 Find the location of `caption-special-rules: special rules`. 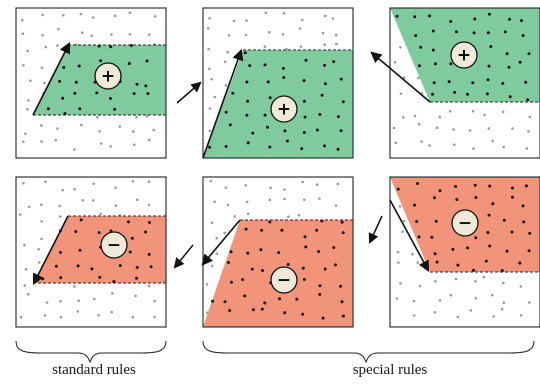

caption-special-rules: special rules is located at coordinates (390, 370).